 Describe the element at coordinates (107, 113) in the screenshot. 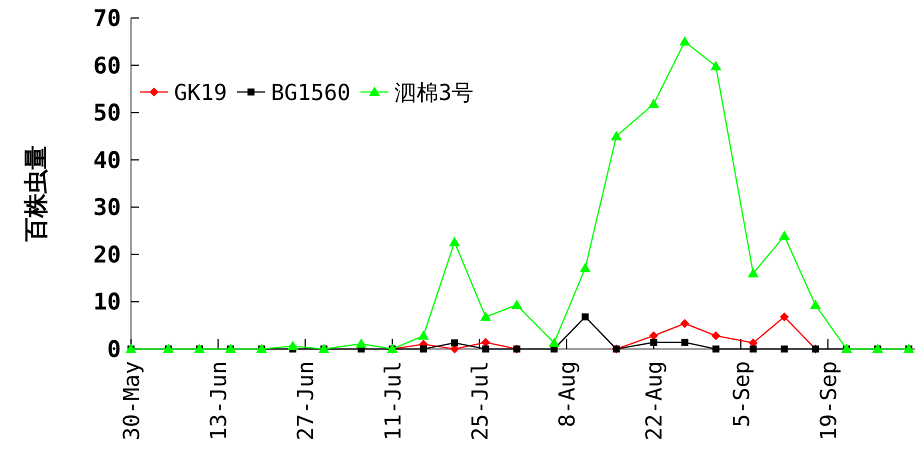

I see `y-tick-label: 50` at that location.